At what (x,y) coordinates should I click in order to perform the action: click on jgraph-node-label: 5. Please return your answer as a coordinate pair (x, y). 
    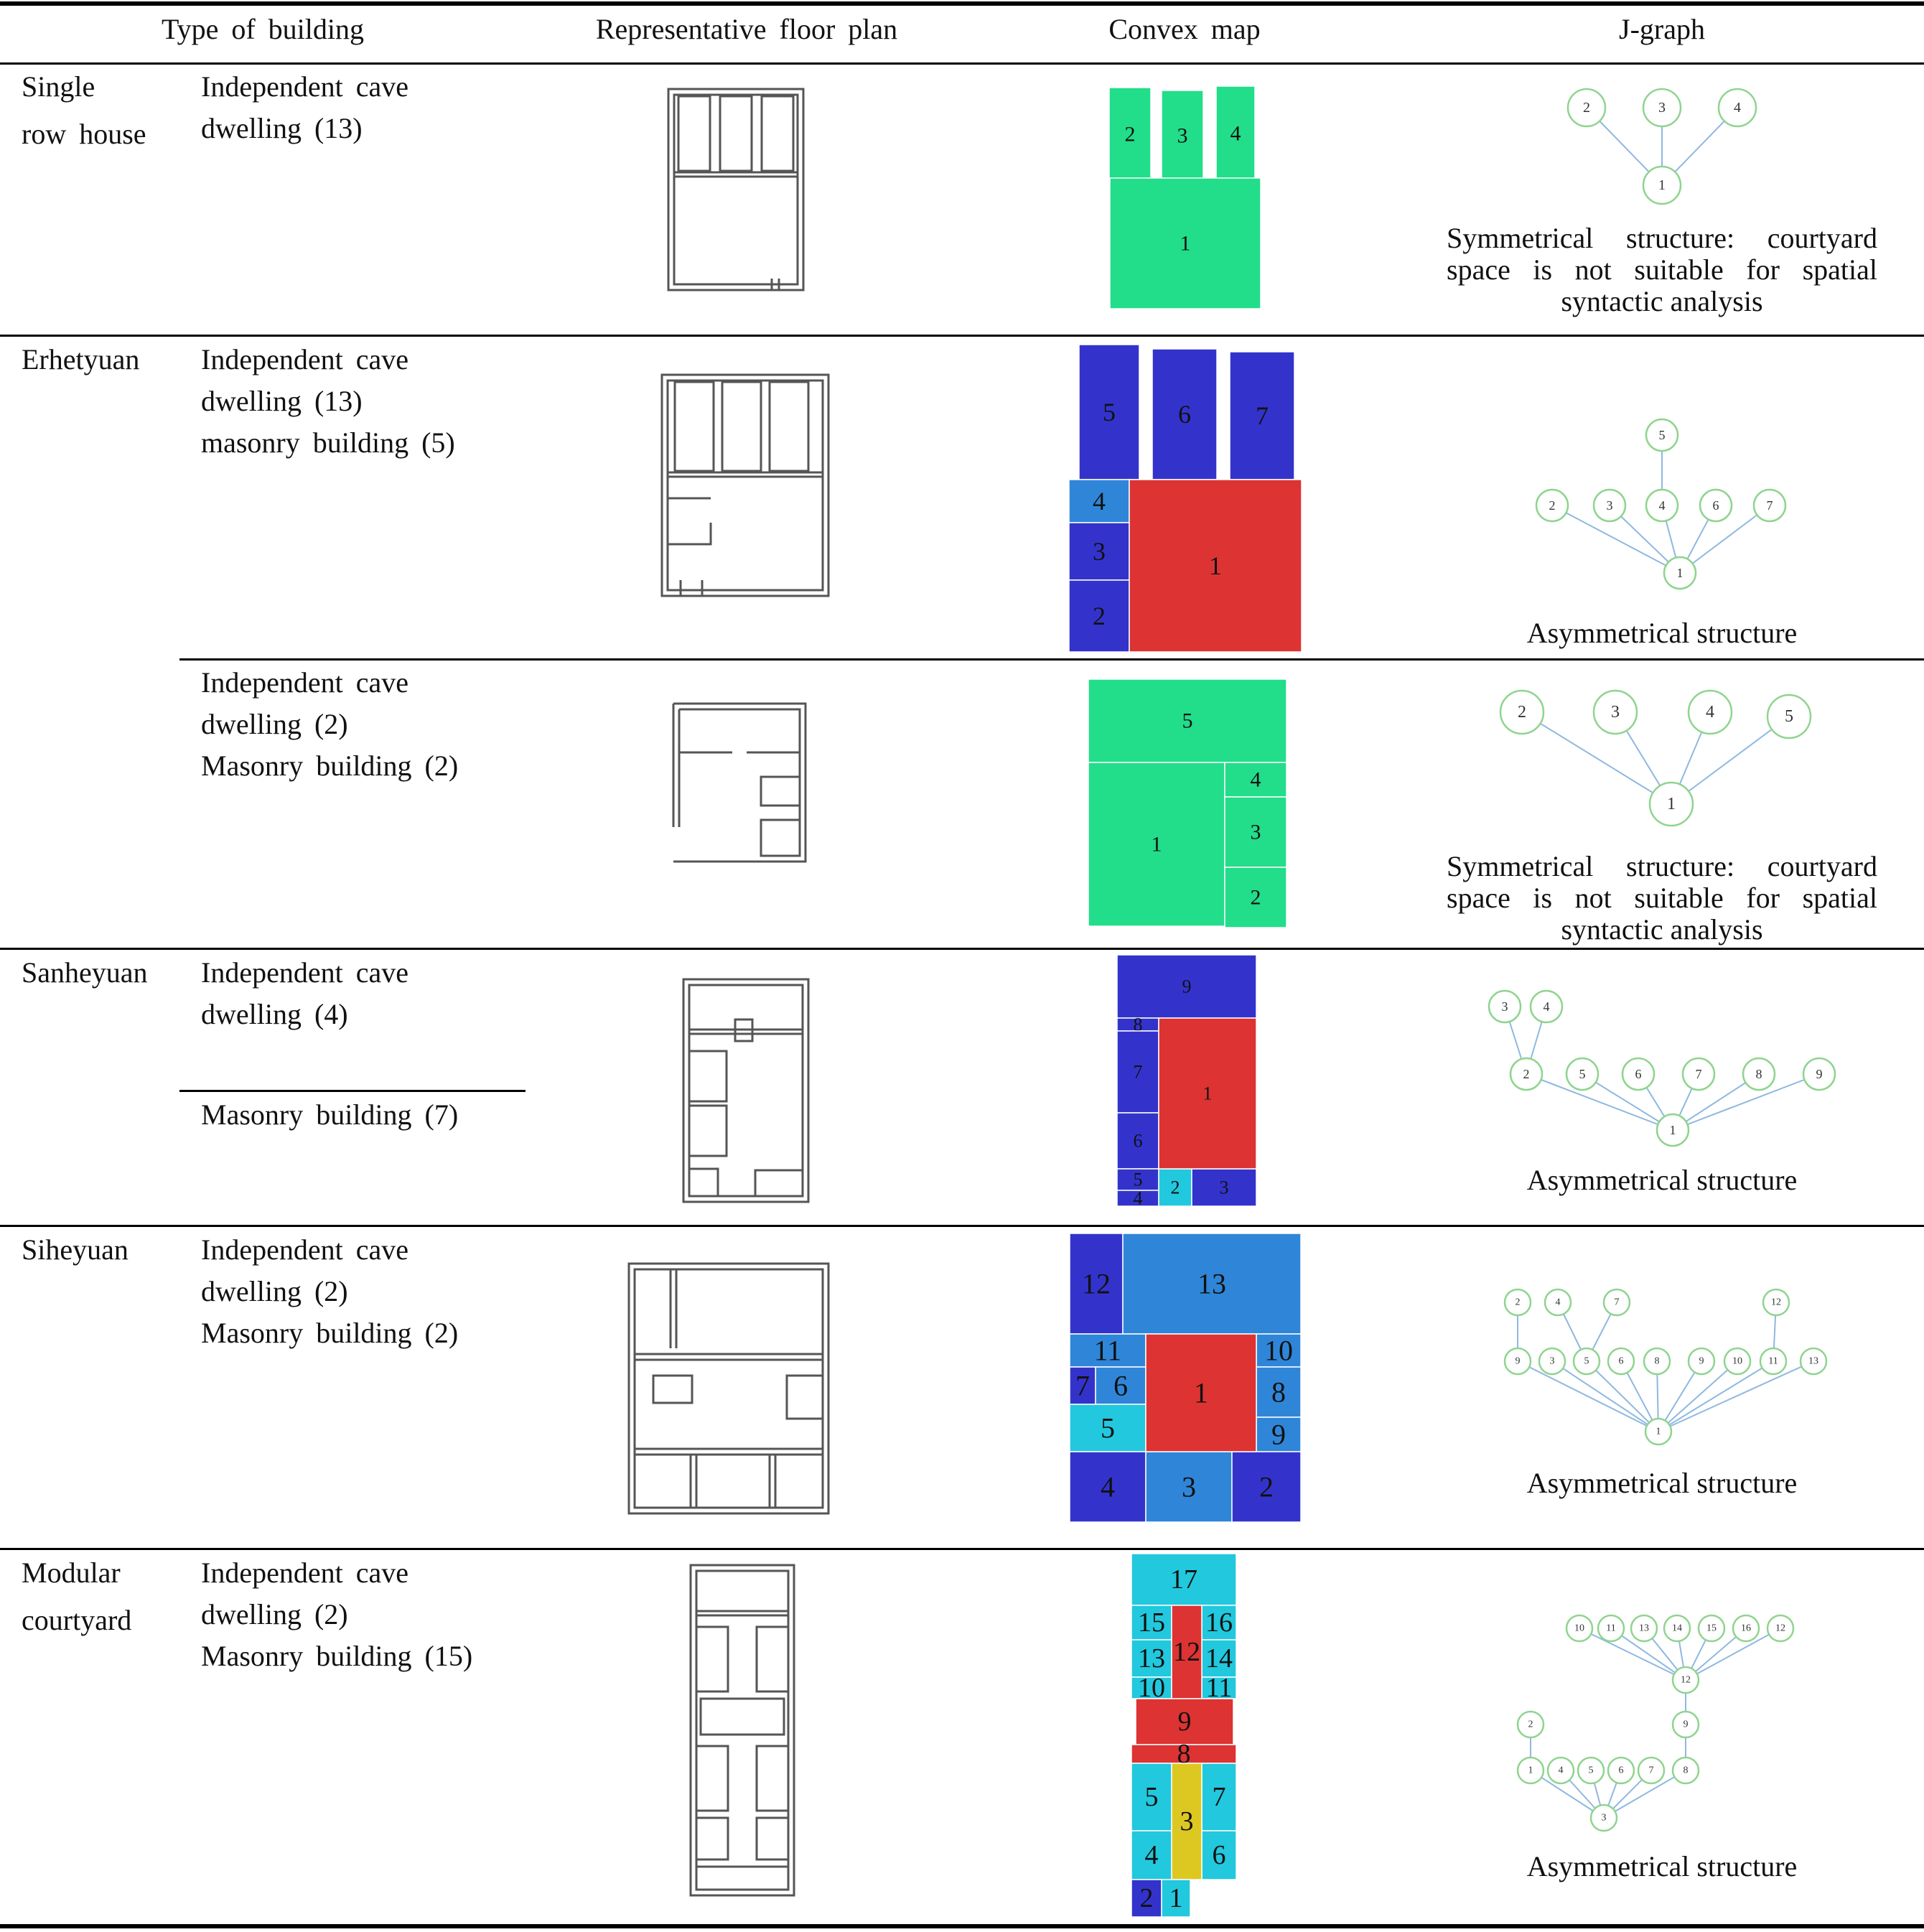
    Looking at the image, I should click on (1582, 1074).